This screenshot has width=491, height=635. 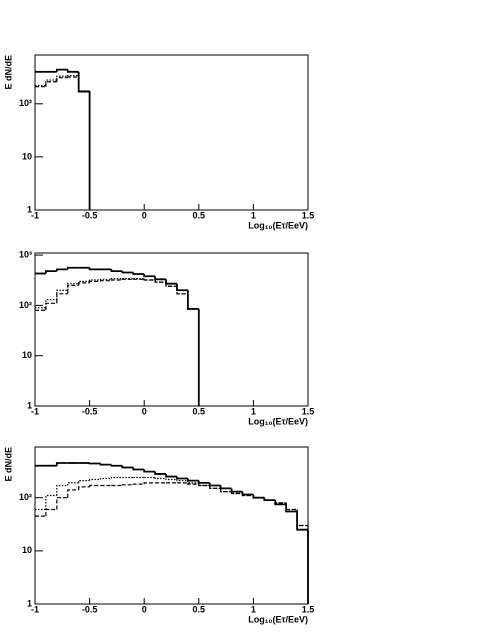 What do you see at coordinates (25, 103) in the screenshot?
I see `y-tick-label: 10²` at bounding box center [25, 103].